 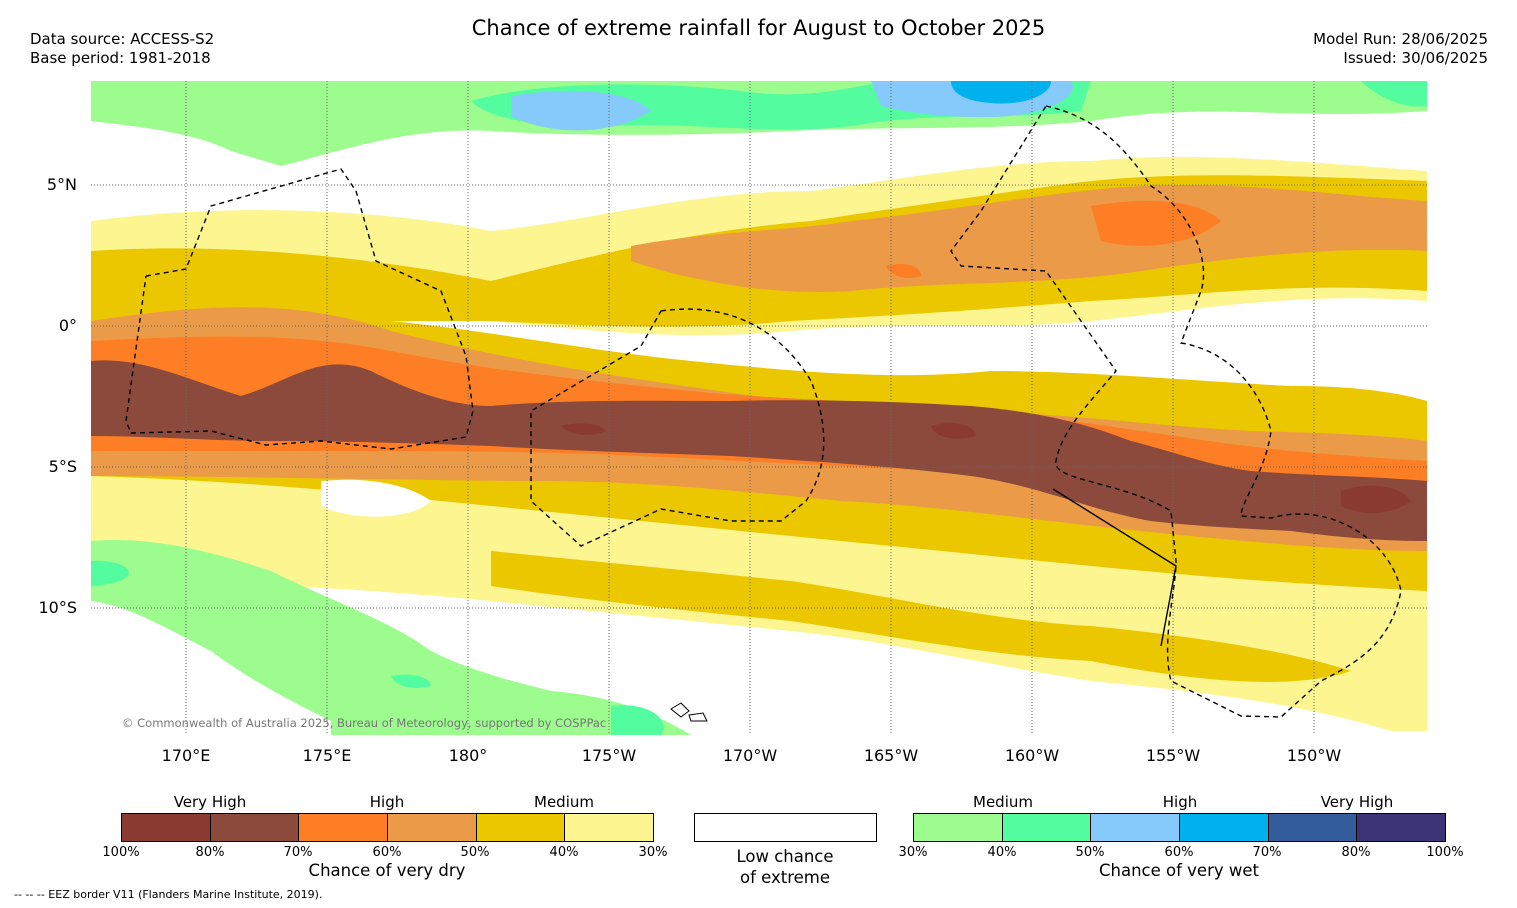 What do you see at coordinates (609, 755) in the screenshot?
I see `lon-label-175w: 175°W` at bounding box center [609, 755].